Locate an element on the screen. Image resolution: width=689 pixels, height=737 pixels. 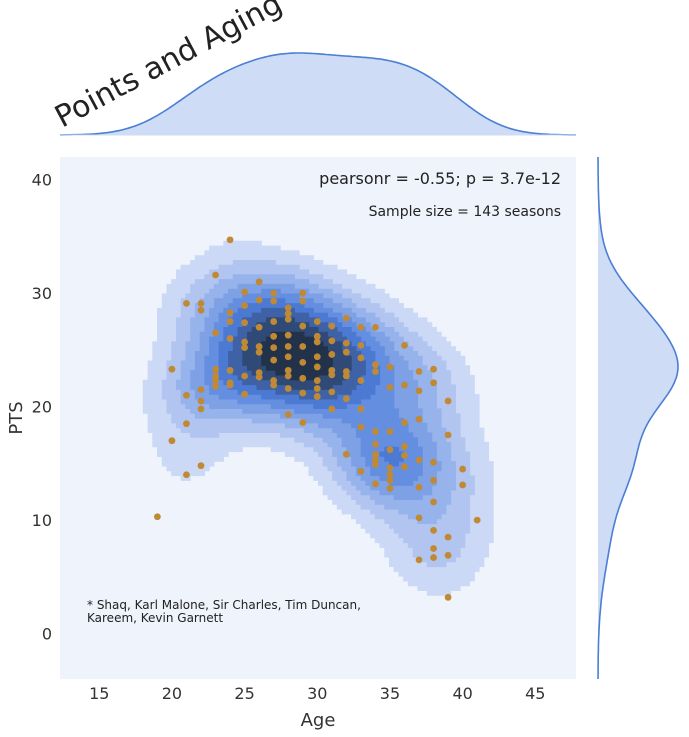
y-tick-label: 20 is located at coordinates (42, 407).